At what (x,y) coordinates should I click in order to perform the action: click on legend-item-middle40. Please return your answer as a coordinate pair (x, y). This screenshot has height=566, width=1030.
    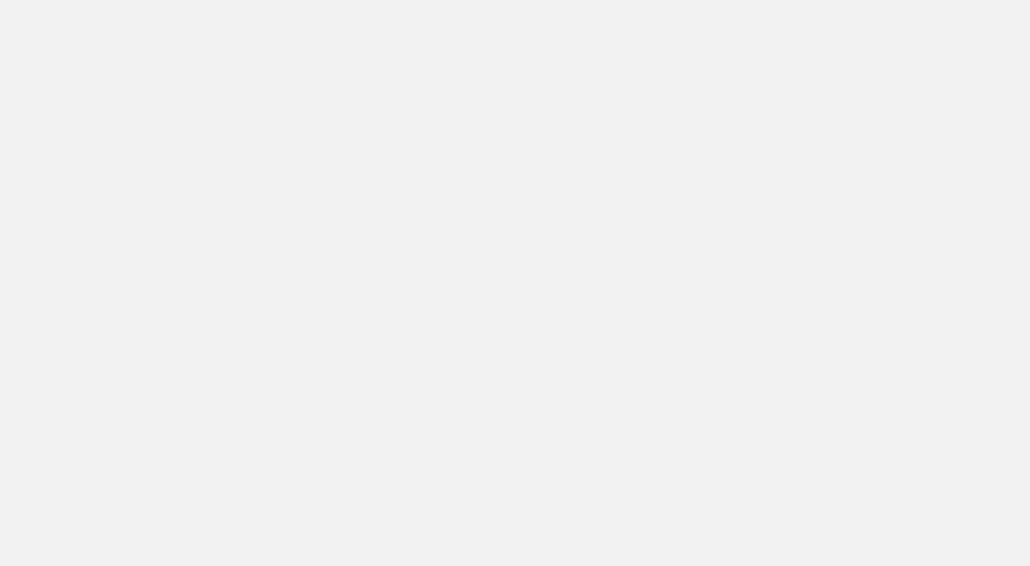
    Looking at the image, I should click on (116, 527).